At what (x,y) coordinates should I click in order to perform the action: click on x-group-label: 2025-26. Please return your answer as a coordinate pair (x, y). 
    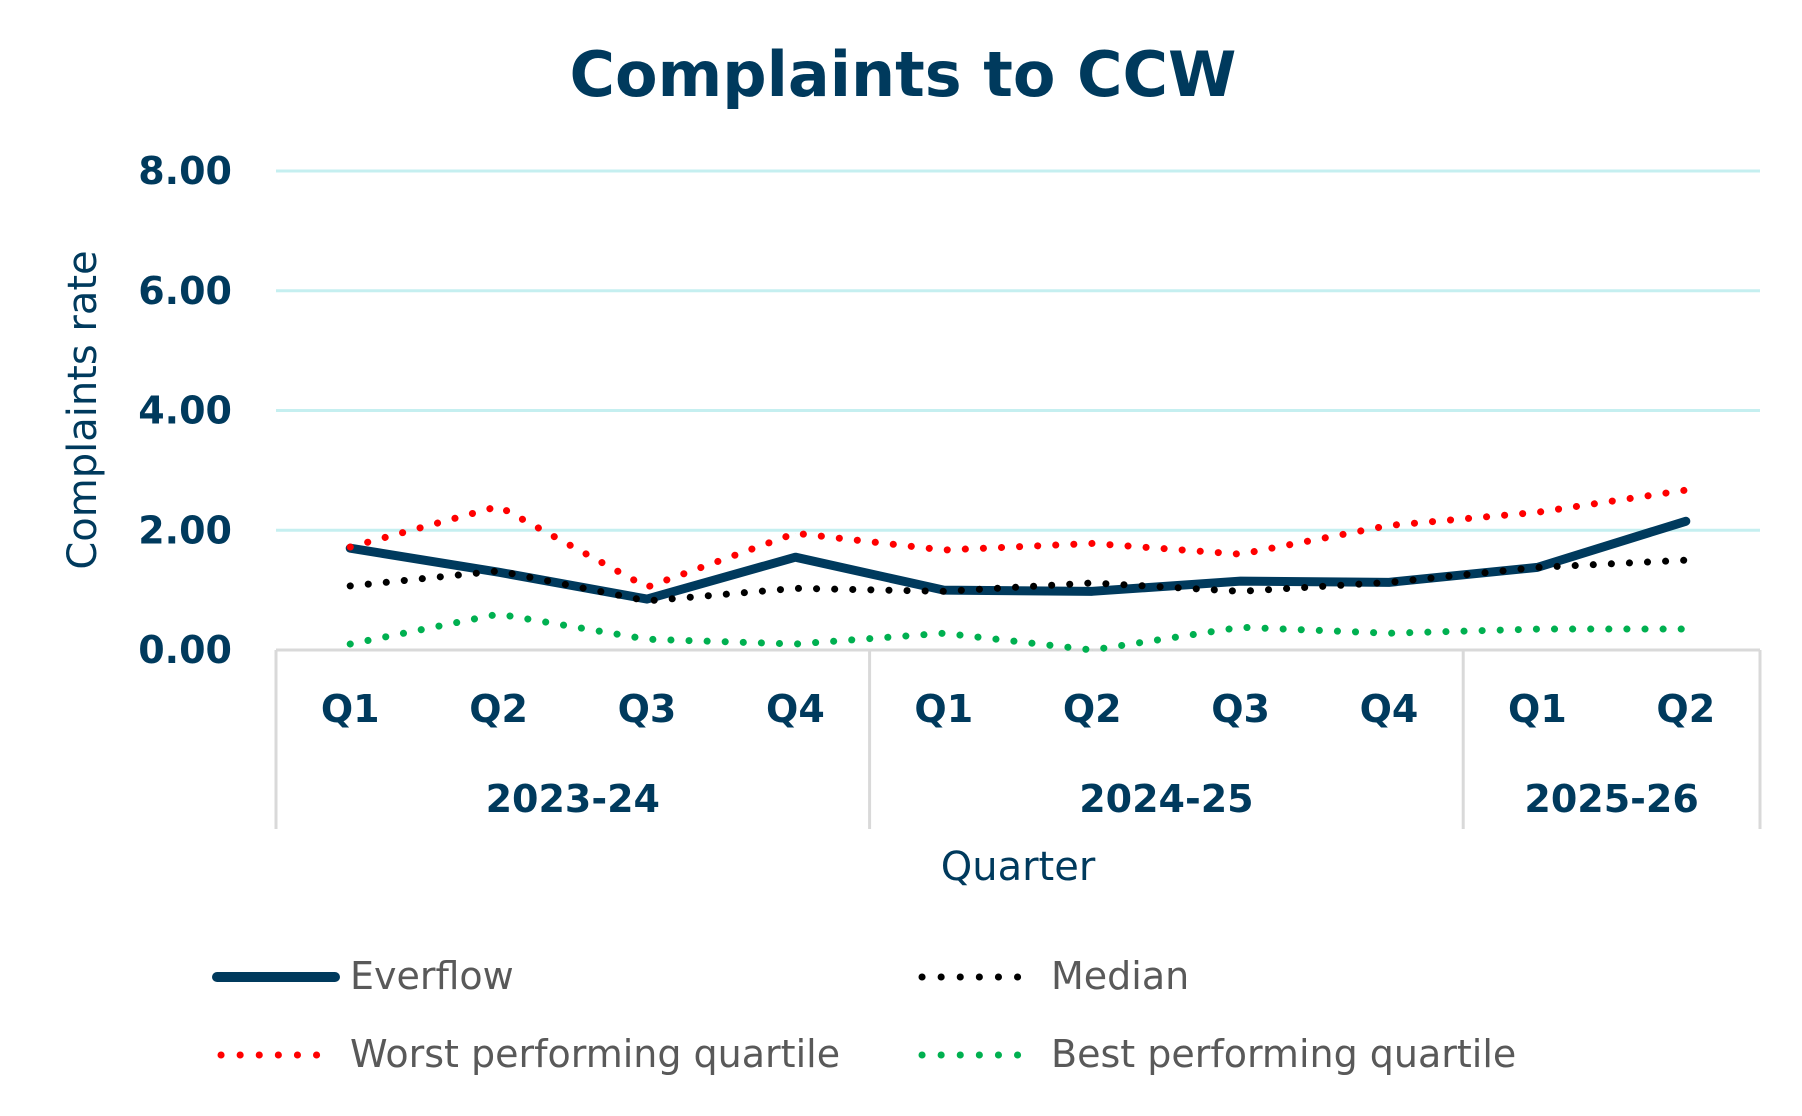
    Looking at the image, I should click on (1611, 799).